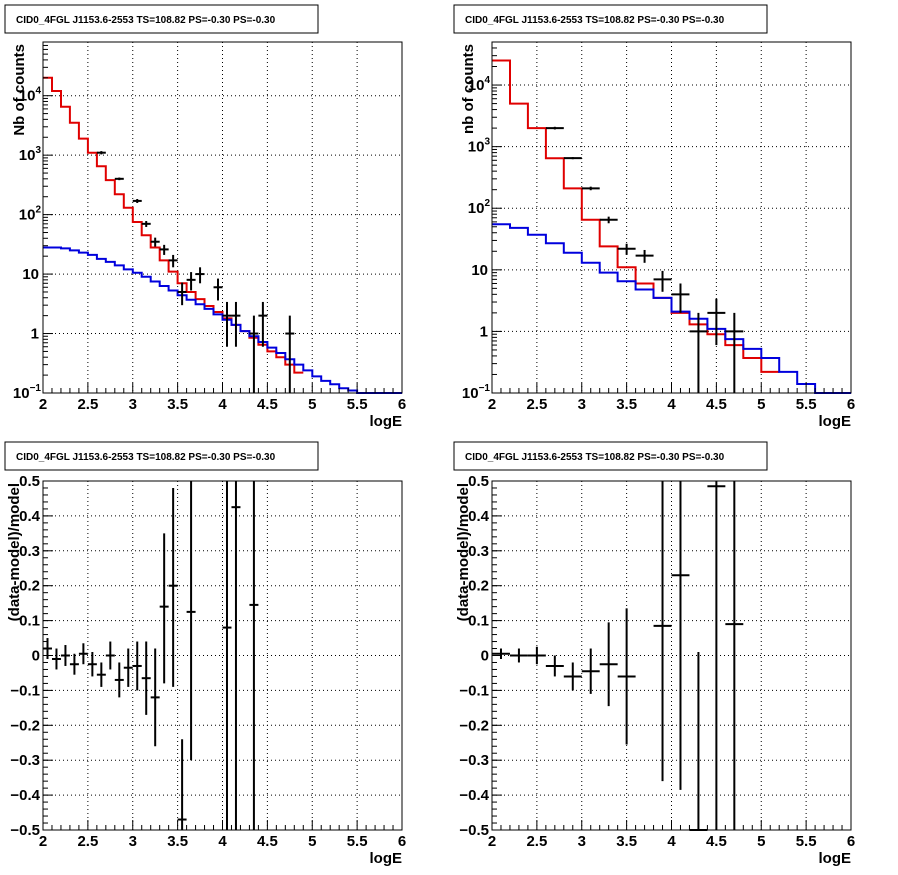  What do you see at coordinates (35, 334) in the screenshot?
I see `y-tick-label: 1` at bounding box center [35, 334].